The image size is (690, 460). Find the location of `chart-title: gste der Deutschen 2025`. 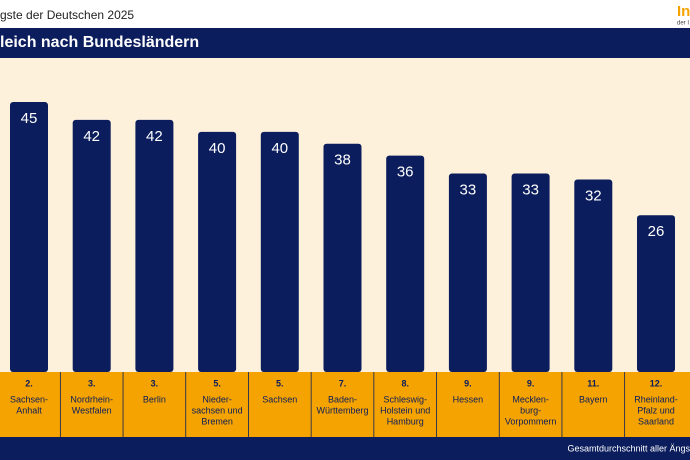

chart-title: gste der Deutschen 2025 is located at coordinates (67, 15).